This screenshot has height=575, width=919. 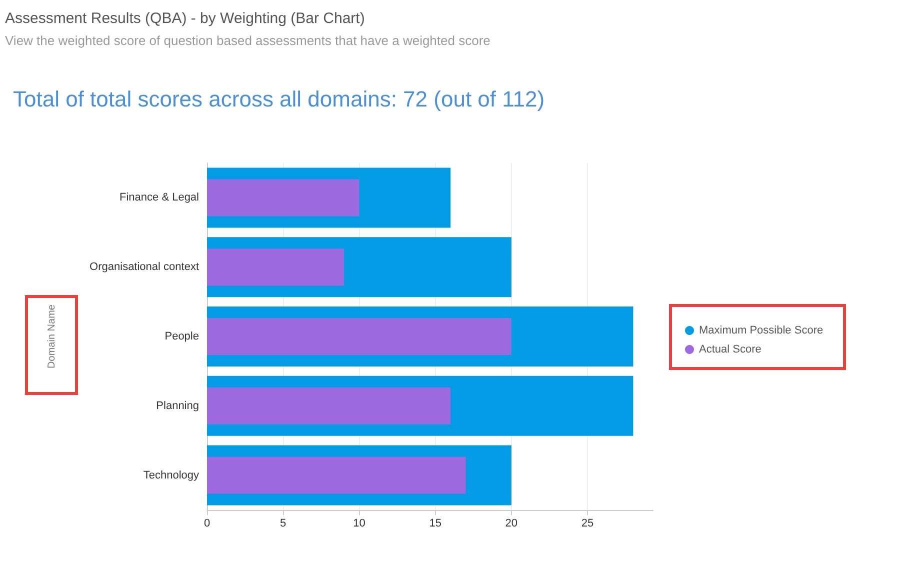 I want to click on x-tick-label: 20, so click(x=511, y=524).